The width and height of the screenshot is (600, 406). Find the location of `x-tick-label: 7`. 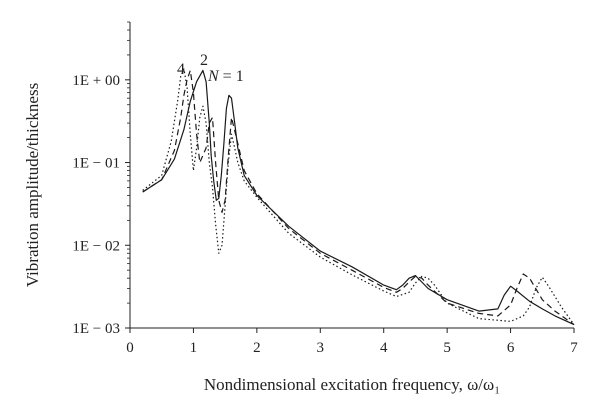

x-tick-label: 7 is located at coordinates (574, 348).